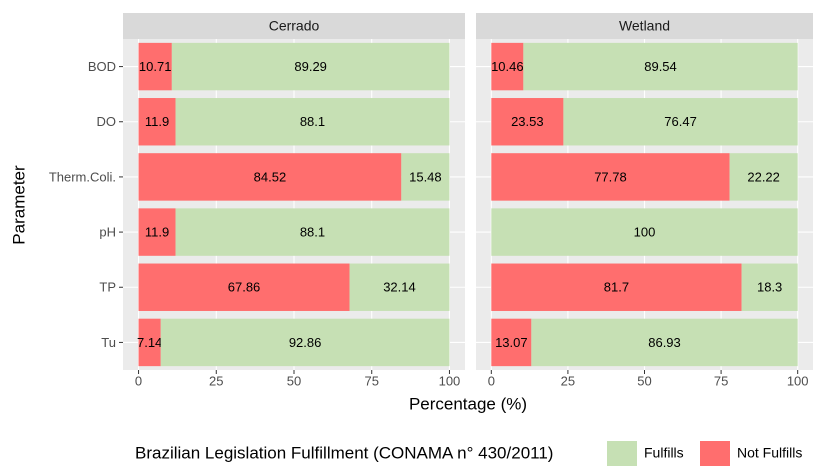  What do you see at coordinates (107, 121) in the screenshot?
I see `y-tick-label: DO` at bounding box center [107, 121].